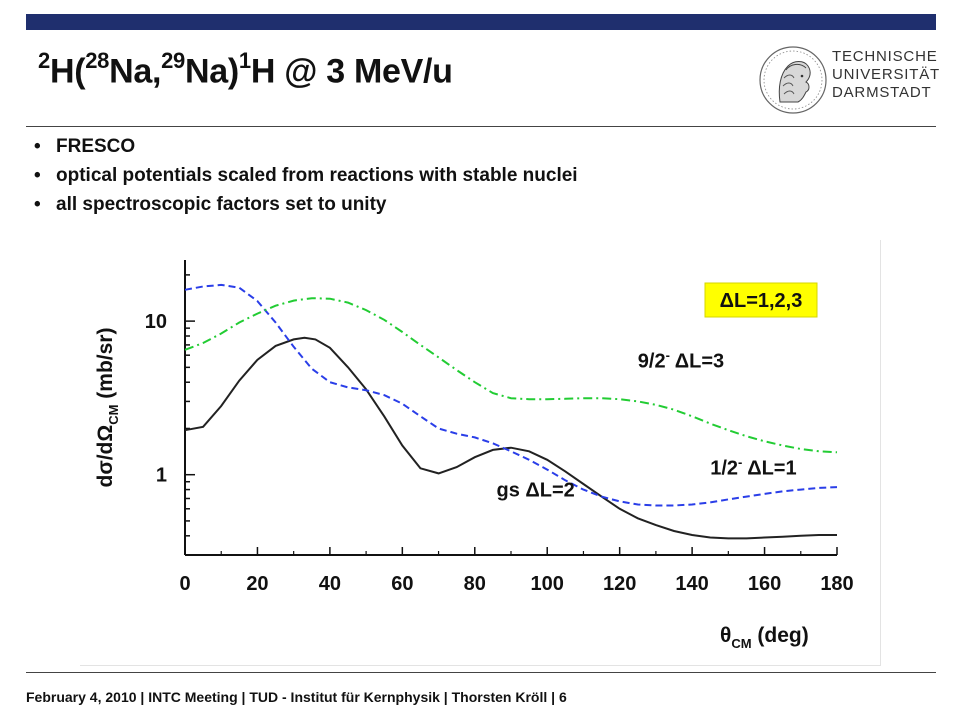 The width and height of the screenshot is (960, 720). Describe the element at coordinates (402, 584) in the screenshot. I see `x-tick-label: 60` at that location.